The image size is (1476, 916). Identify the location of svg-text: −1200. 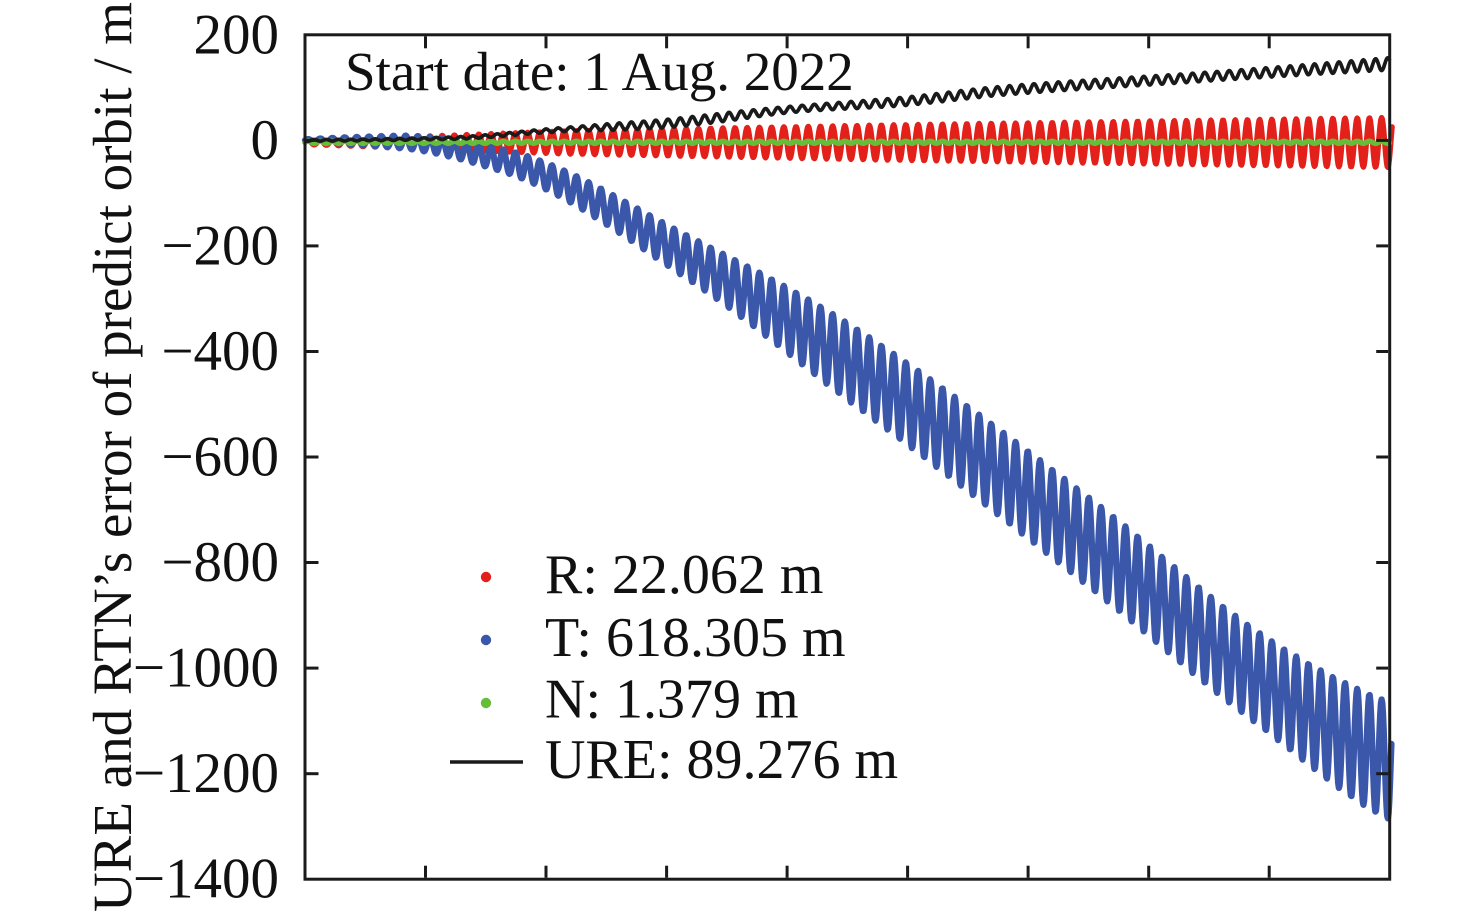
(206, 773).